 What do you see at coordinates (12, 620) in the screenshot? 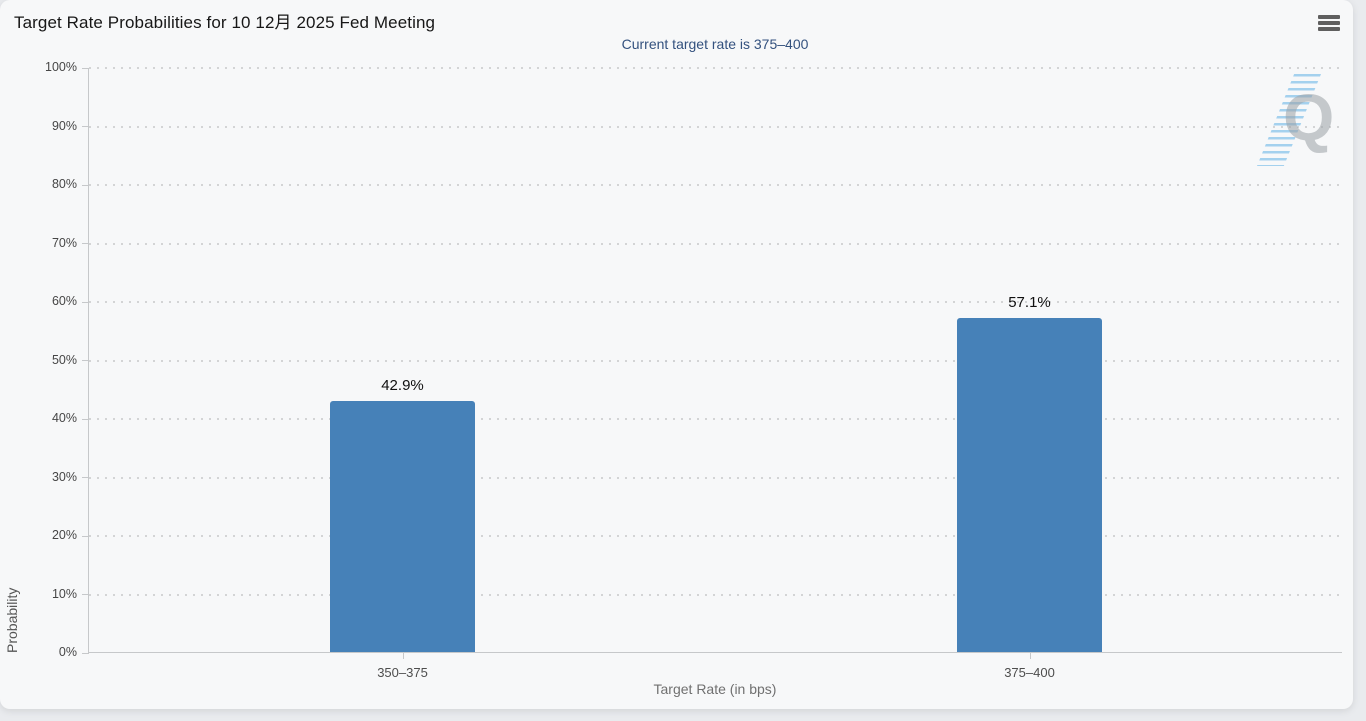
I see `y-axis-title: Probability` at bounding box center [12, 620].